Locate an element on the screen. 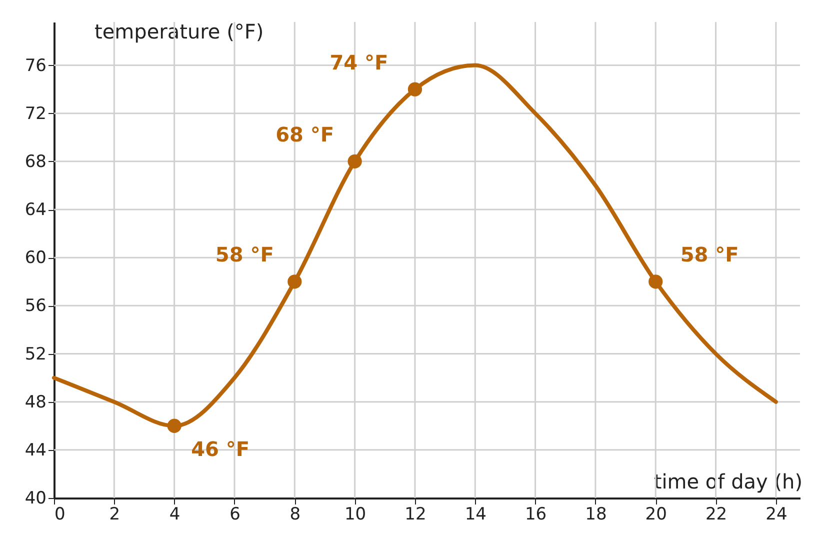 This screenshot has width=824, height=547. y-tick-label: 56 is located at coordinates (35, 306).